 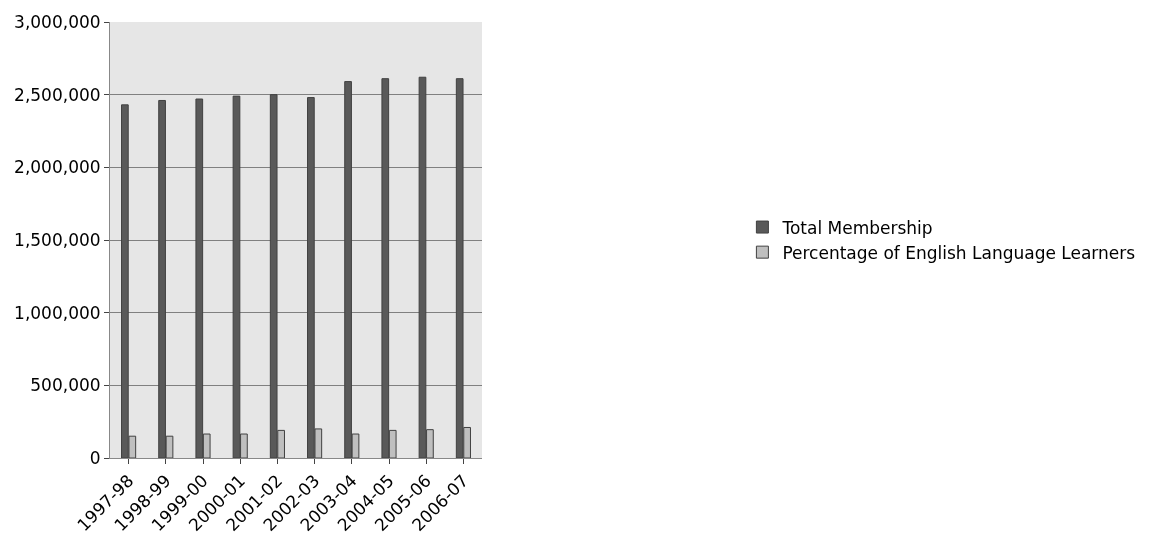 I want to click on y-tick-label: 500,000, so click(x=65, y=385).